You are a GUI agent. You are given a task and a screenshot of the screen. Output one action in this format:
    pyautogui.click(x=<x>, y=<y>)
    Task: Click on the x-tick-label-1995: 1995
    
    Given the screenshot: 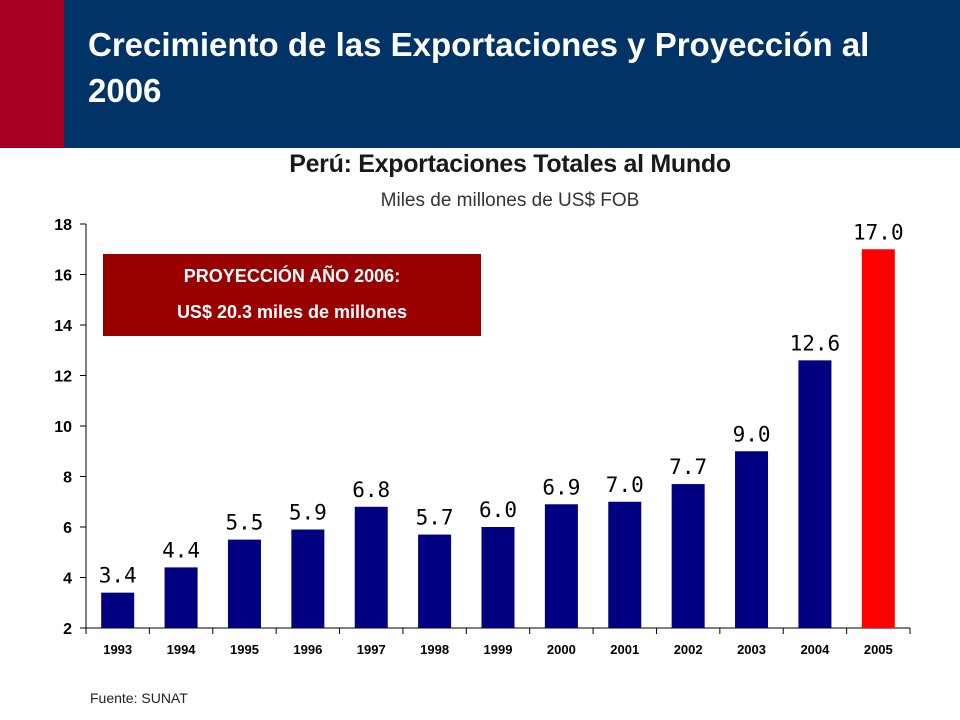 What is the action you would take?
    pyautogui.click(x=244, y=649)
    